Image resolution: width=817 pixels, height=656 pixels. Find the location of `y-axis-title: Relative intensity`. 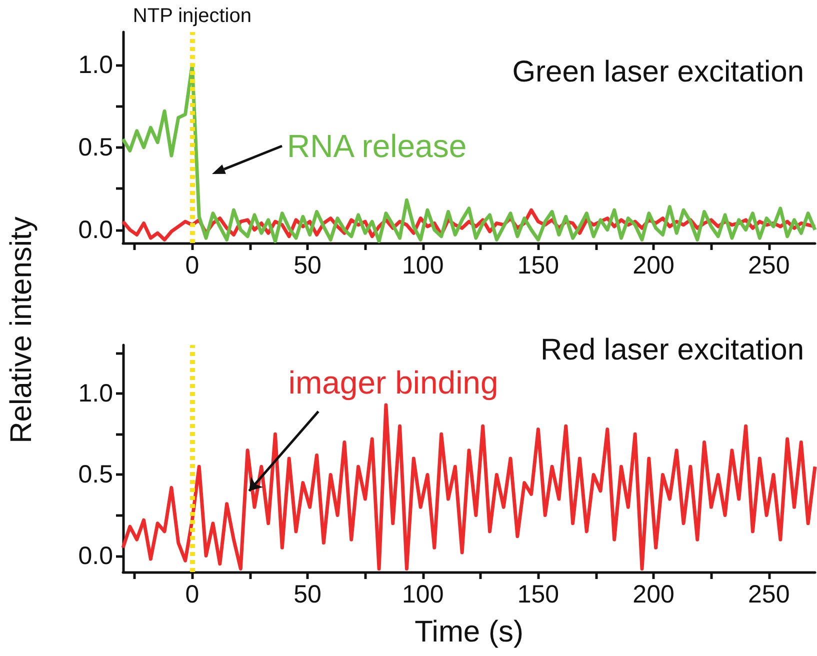

y-axis-title: Relative intensity is located at coordinates (22, 331).